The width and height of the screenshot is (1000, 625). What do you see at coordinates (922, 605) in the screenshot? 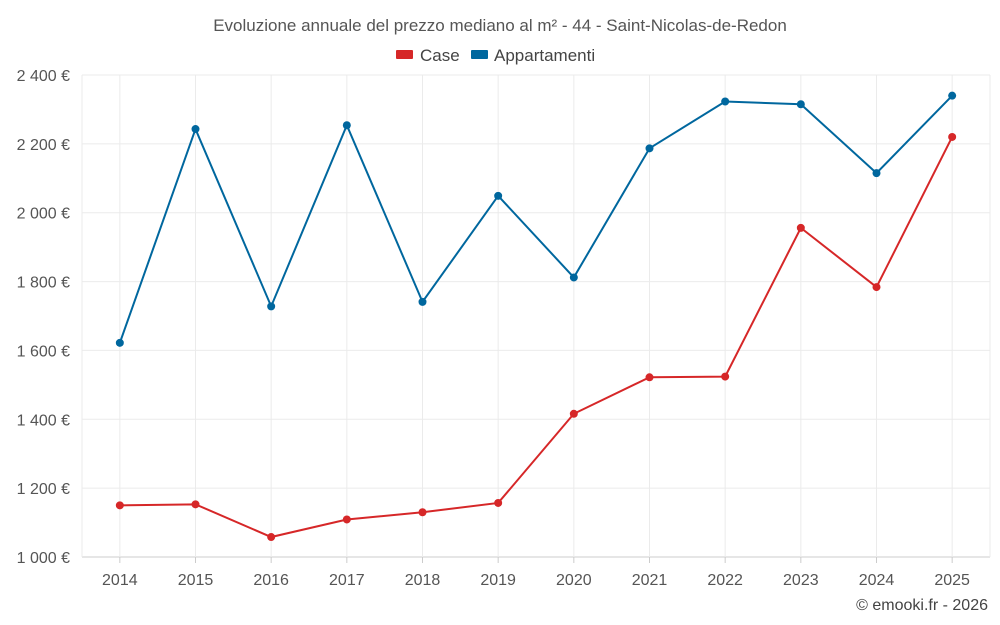
I see `credit-text: © emooki.fr - 2026` at bounding box center [922, 605].